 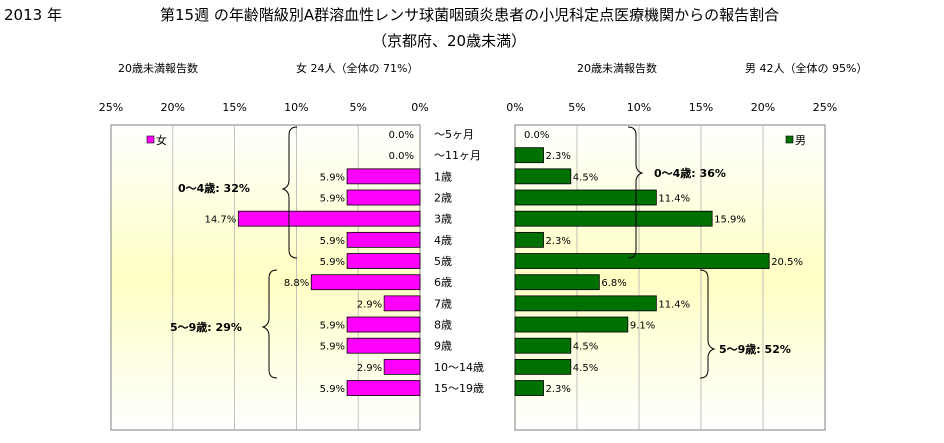 What do you see at coordinates (576, 107) in the screenshot?
I see `male-tick-label: 5%` at bounding box center [576, 107].